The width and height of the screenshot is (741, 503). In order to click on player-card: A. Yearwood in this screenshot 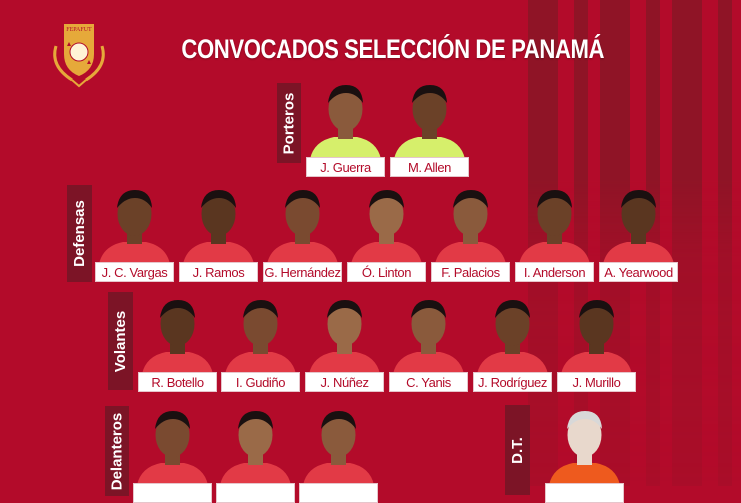, I will do `click(638, 233)`.